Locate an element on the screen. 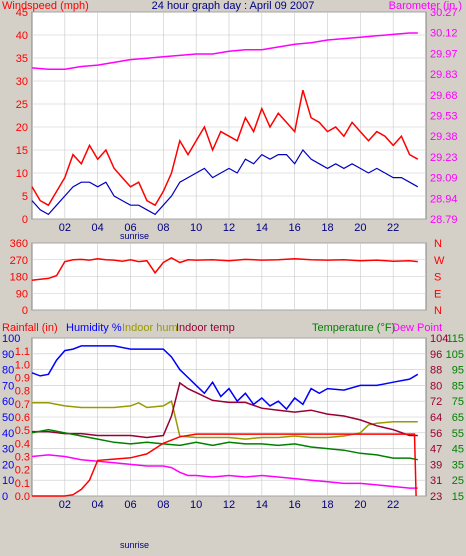 The image size is (466, 556). windspeed-tick-label: 30 is located at coordinates (22, 82).